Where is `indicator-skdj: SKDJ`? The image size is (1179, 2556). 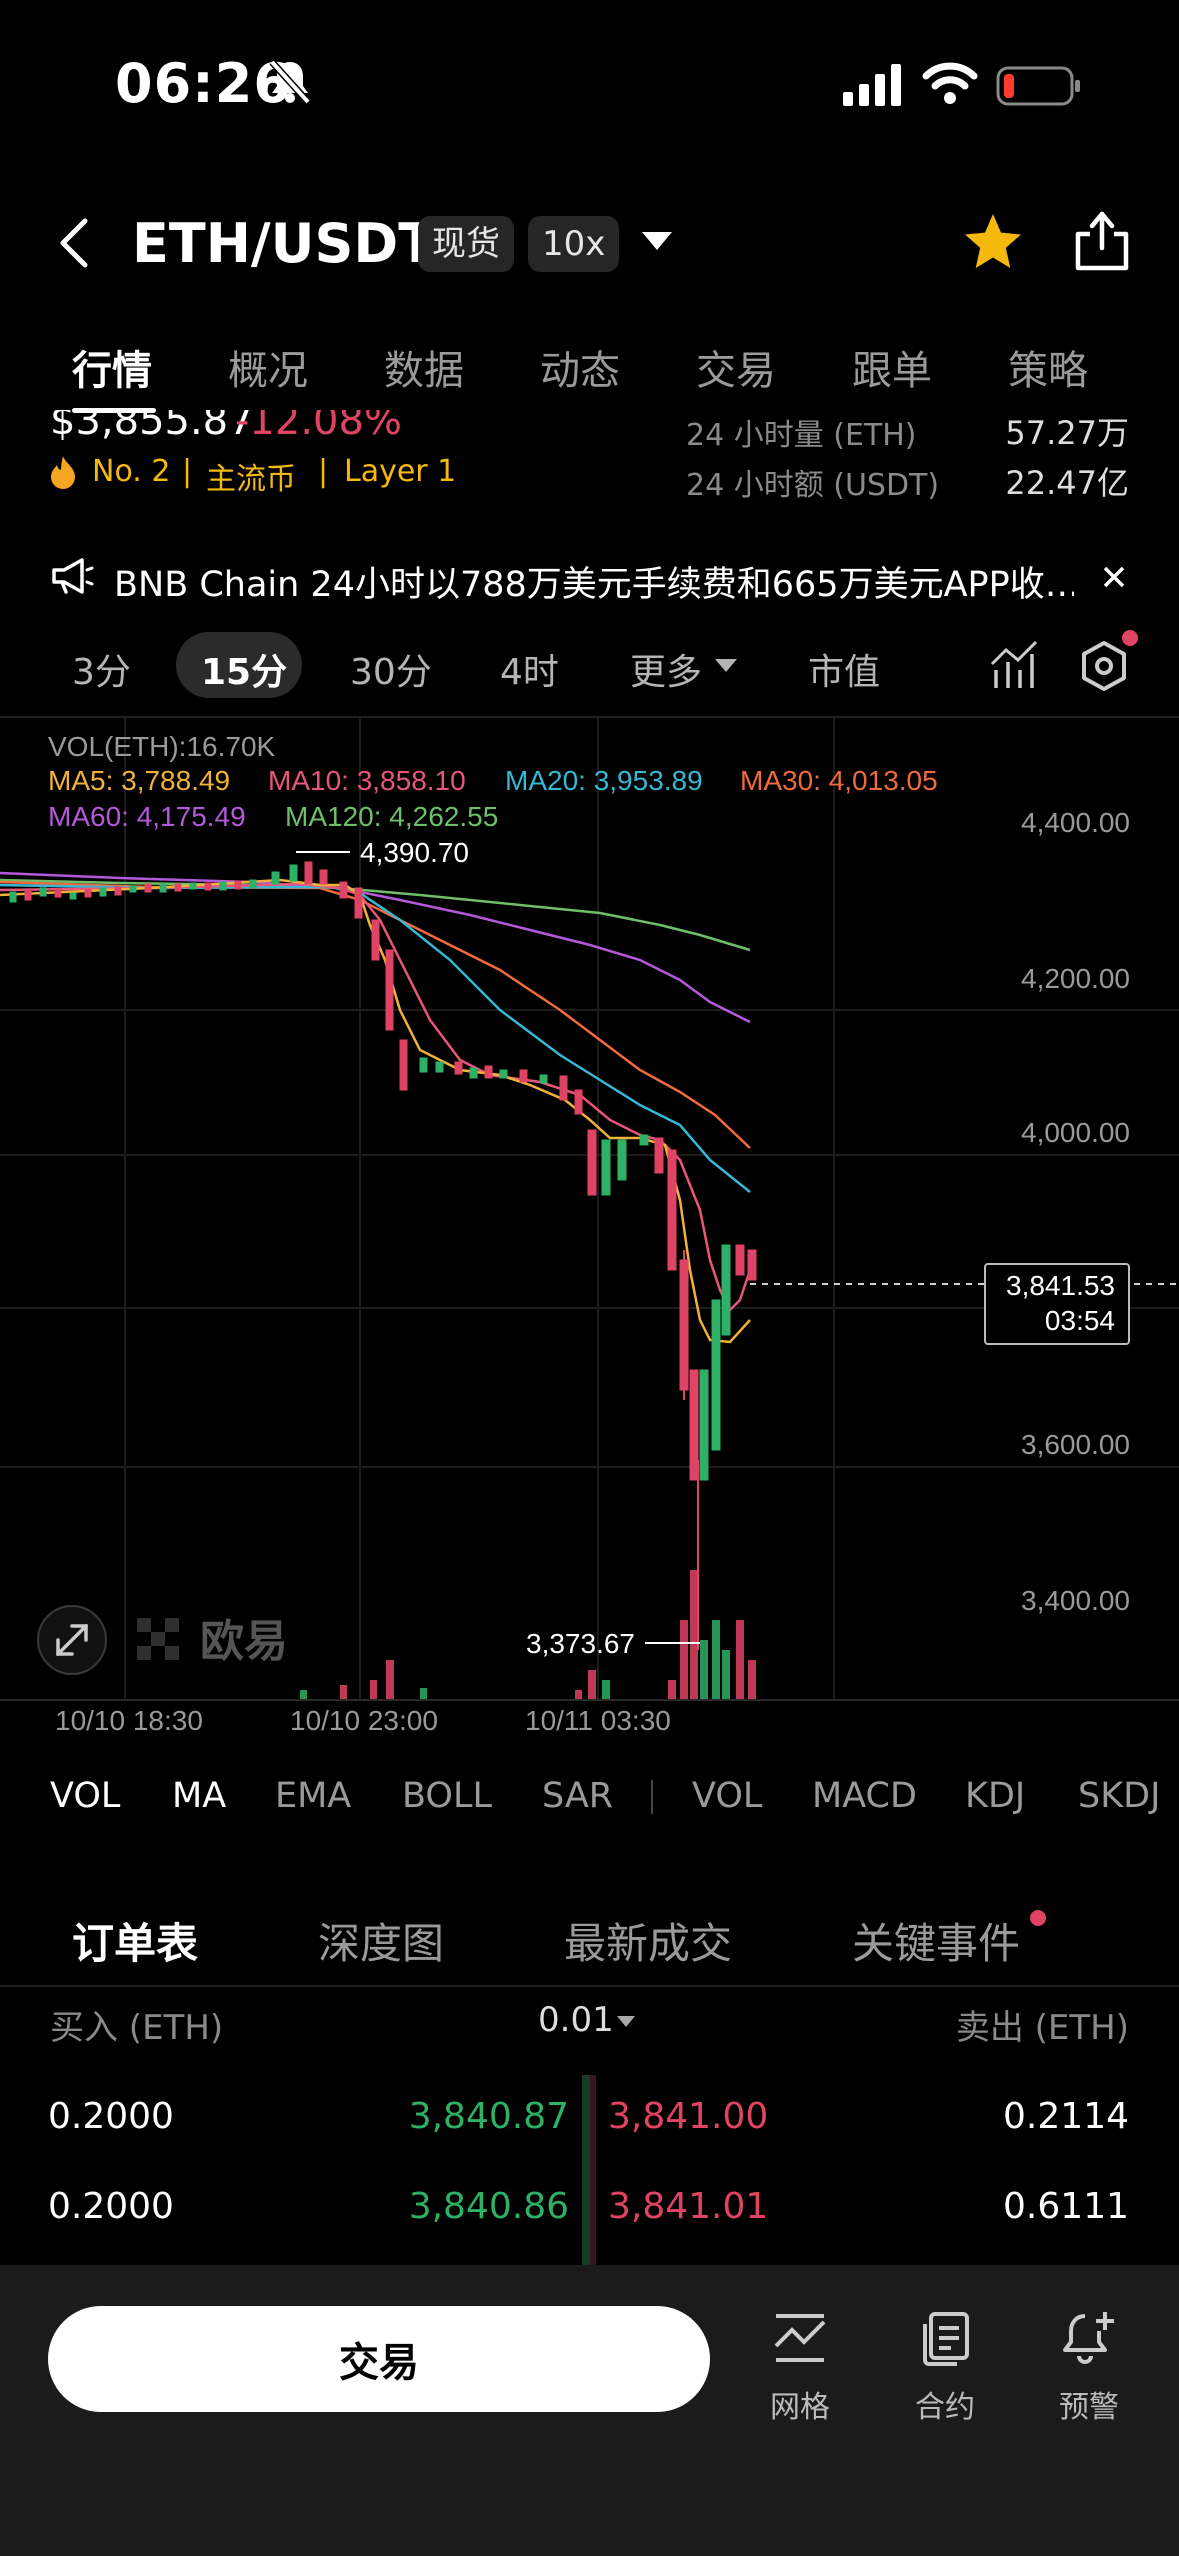
indicator-skdj: SKDJ is located at coordinates (1119, 1796).